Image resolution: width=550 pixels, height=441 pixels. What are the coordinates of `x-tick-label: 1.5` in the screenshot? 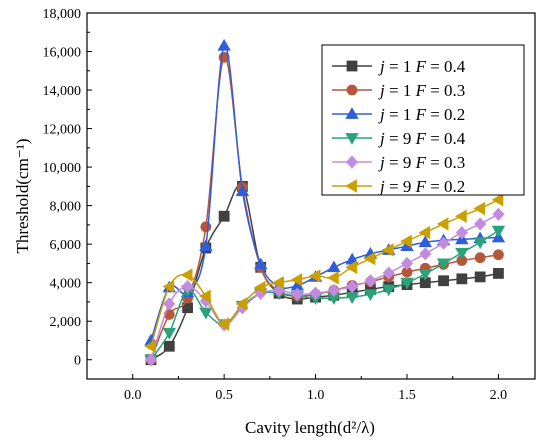 It's located at (407, 395).